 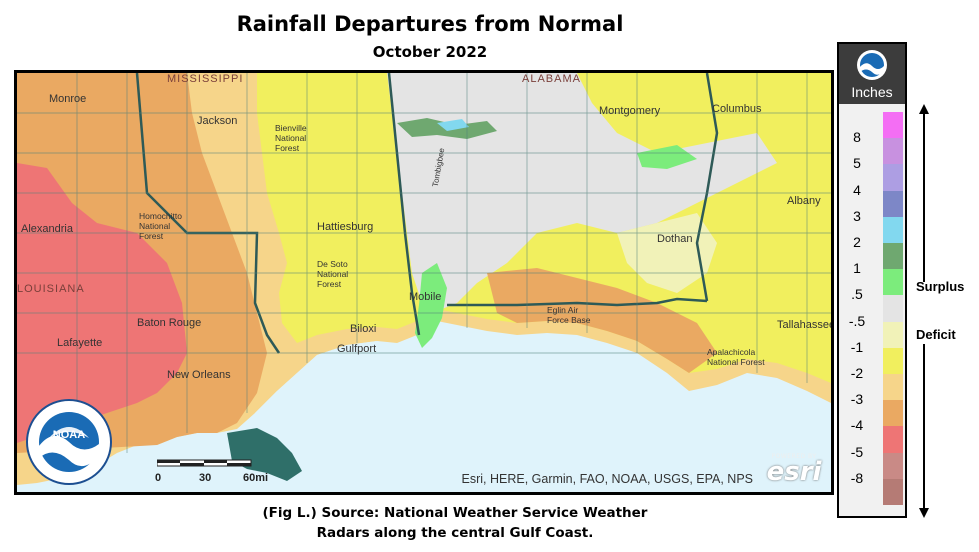 What do you see at coordinates (430, 24) in the screenshot?
I see `chart-title: Rainfall Departures from Normal` at bounding box center [430, 24].